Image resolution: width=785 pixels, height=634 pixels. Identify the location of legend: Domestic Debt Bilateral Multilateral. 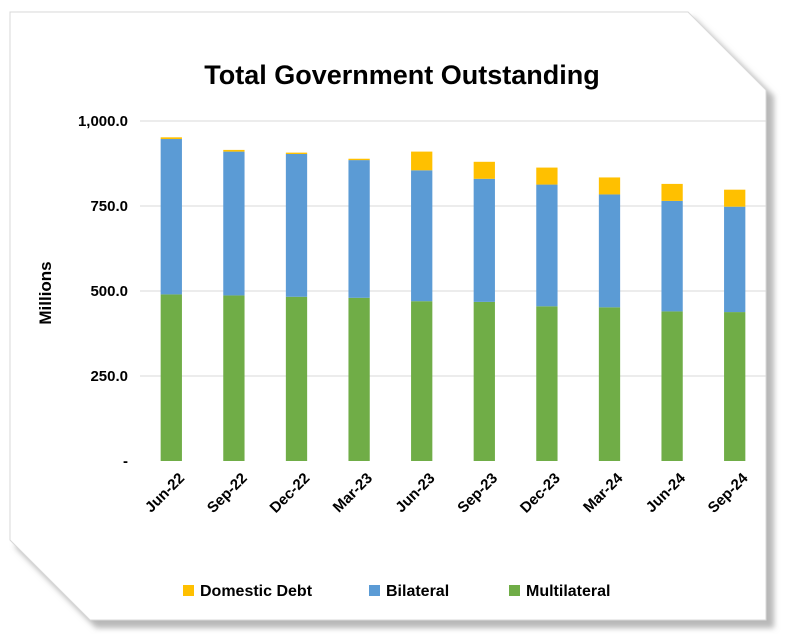
(396, 591).